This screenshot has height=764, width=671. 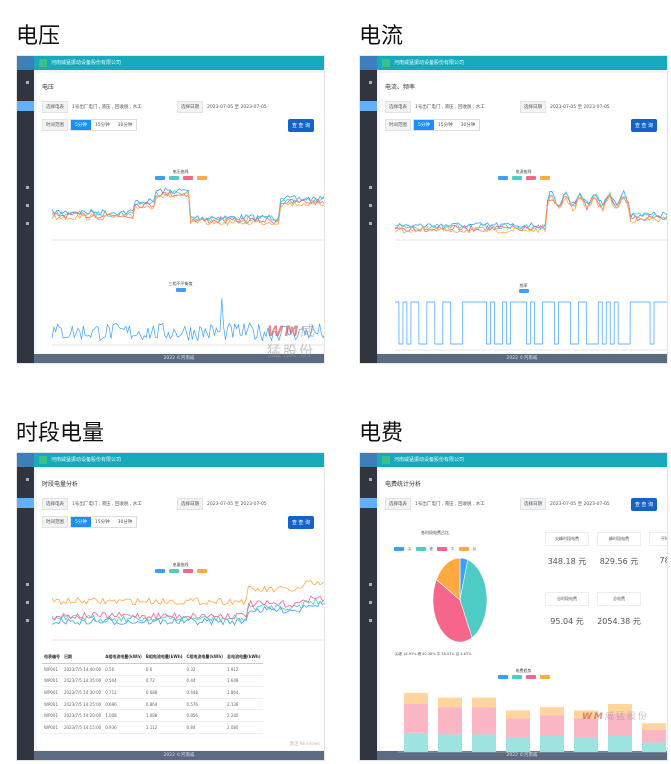 What do you see at coordinates (567, 599) in the screenshot?
I see `stat-label: 谷时段电费` at bounding box center [567, 599].